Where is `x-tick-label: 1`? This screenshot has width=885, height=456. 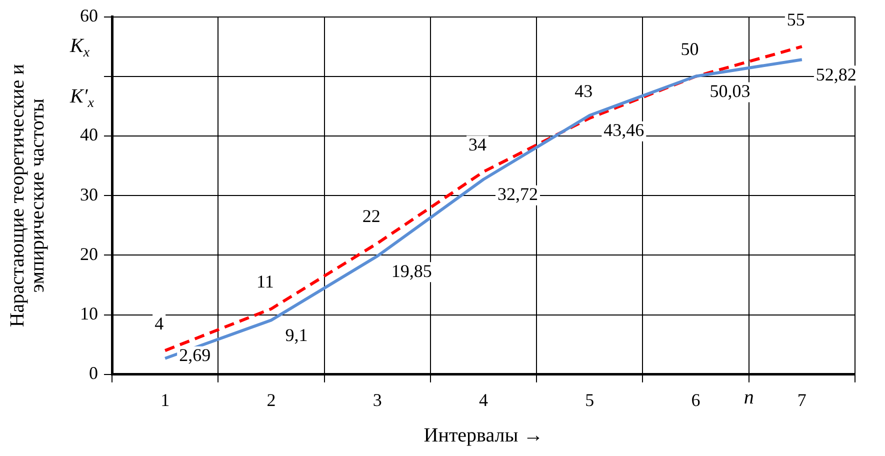
x-tick-label: 1 is located at coordinates (165, 400).